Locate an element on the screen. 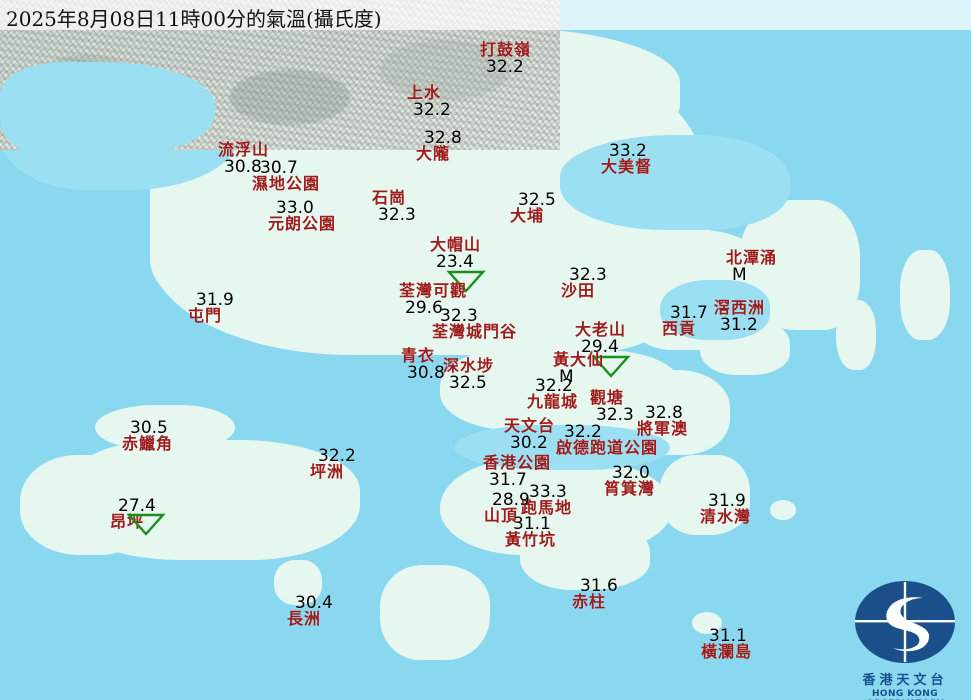 The height and width of the screenshot is (700, 971). station-name: 長洲 is located at coordinates (304, 618).